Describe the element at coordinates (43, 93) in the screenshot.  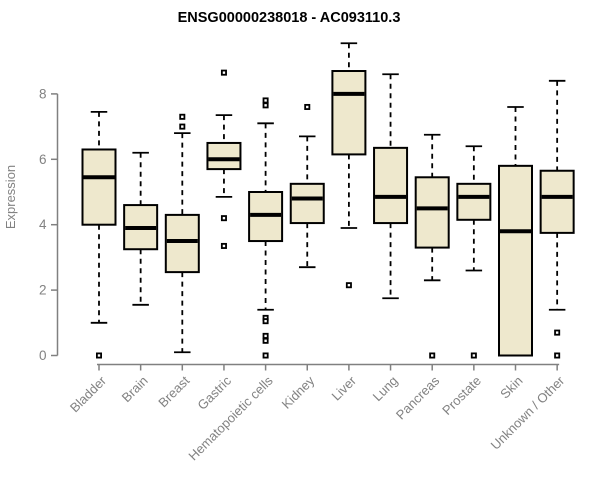
I see `y-tick-label-8: 8` at that location.